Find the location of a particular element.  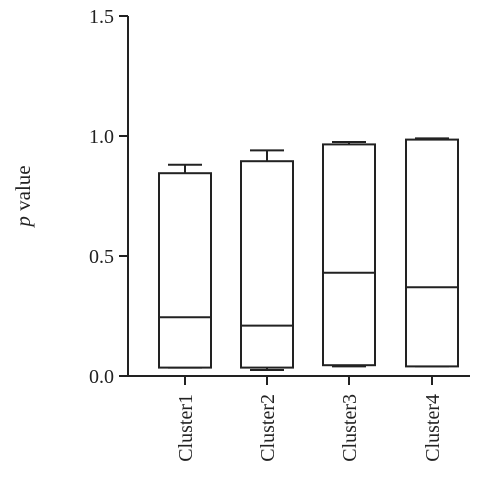

box-cluster4 is located at coordinates (432, 252).